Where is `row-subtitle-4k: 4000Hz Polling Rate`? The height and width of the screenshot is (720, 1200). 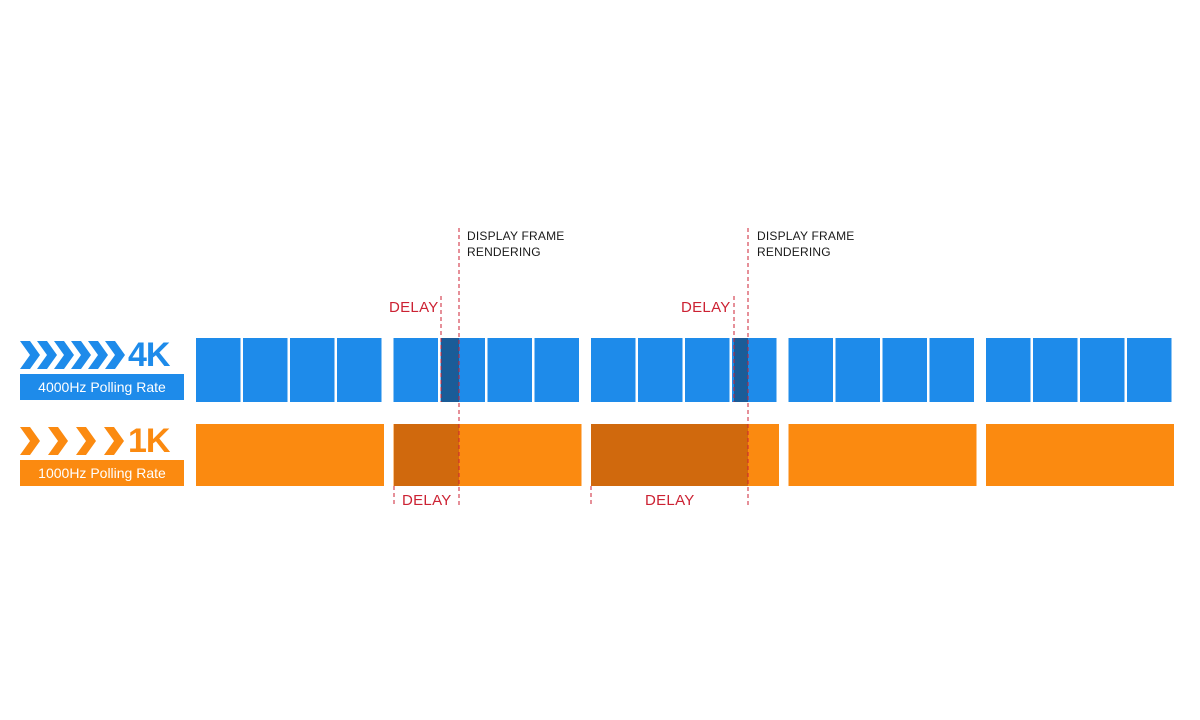
row-subtitle-4k: 4000Hz Polling Rate is located at coordinates (102, 387).